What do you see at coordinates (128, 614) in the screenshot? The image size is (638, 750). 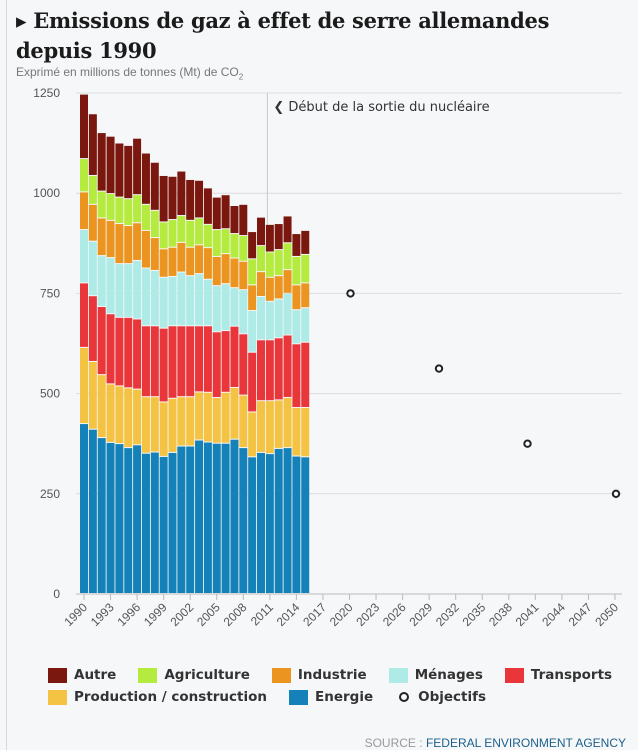 I see `x-tick-label: 1996` at bounding box center [128, 614].